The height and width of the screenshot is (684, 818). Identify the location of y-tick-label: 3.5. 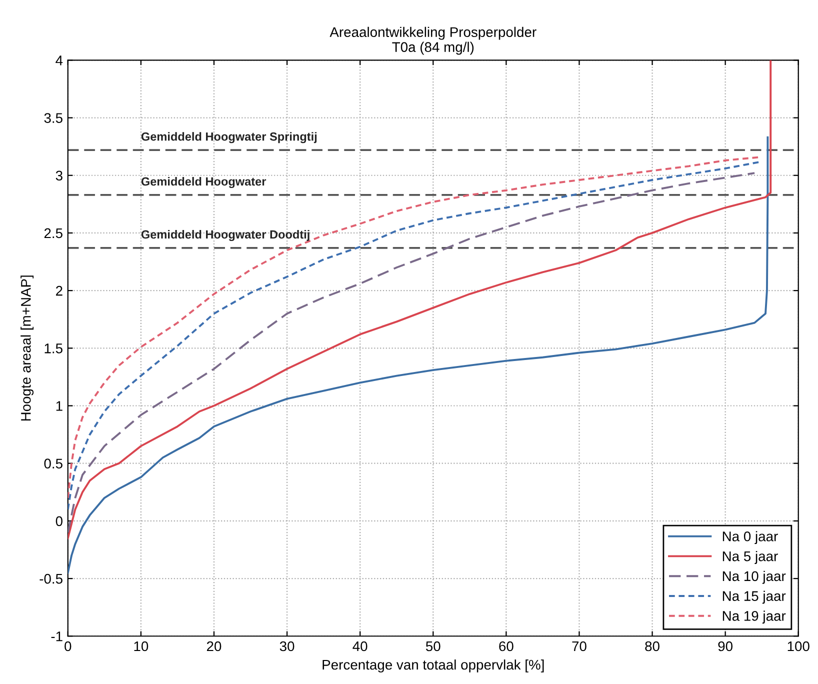
(53, 118).